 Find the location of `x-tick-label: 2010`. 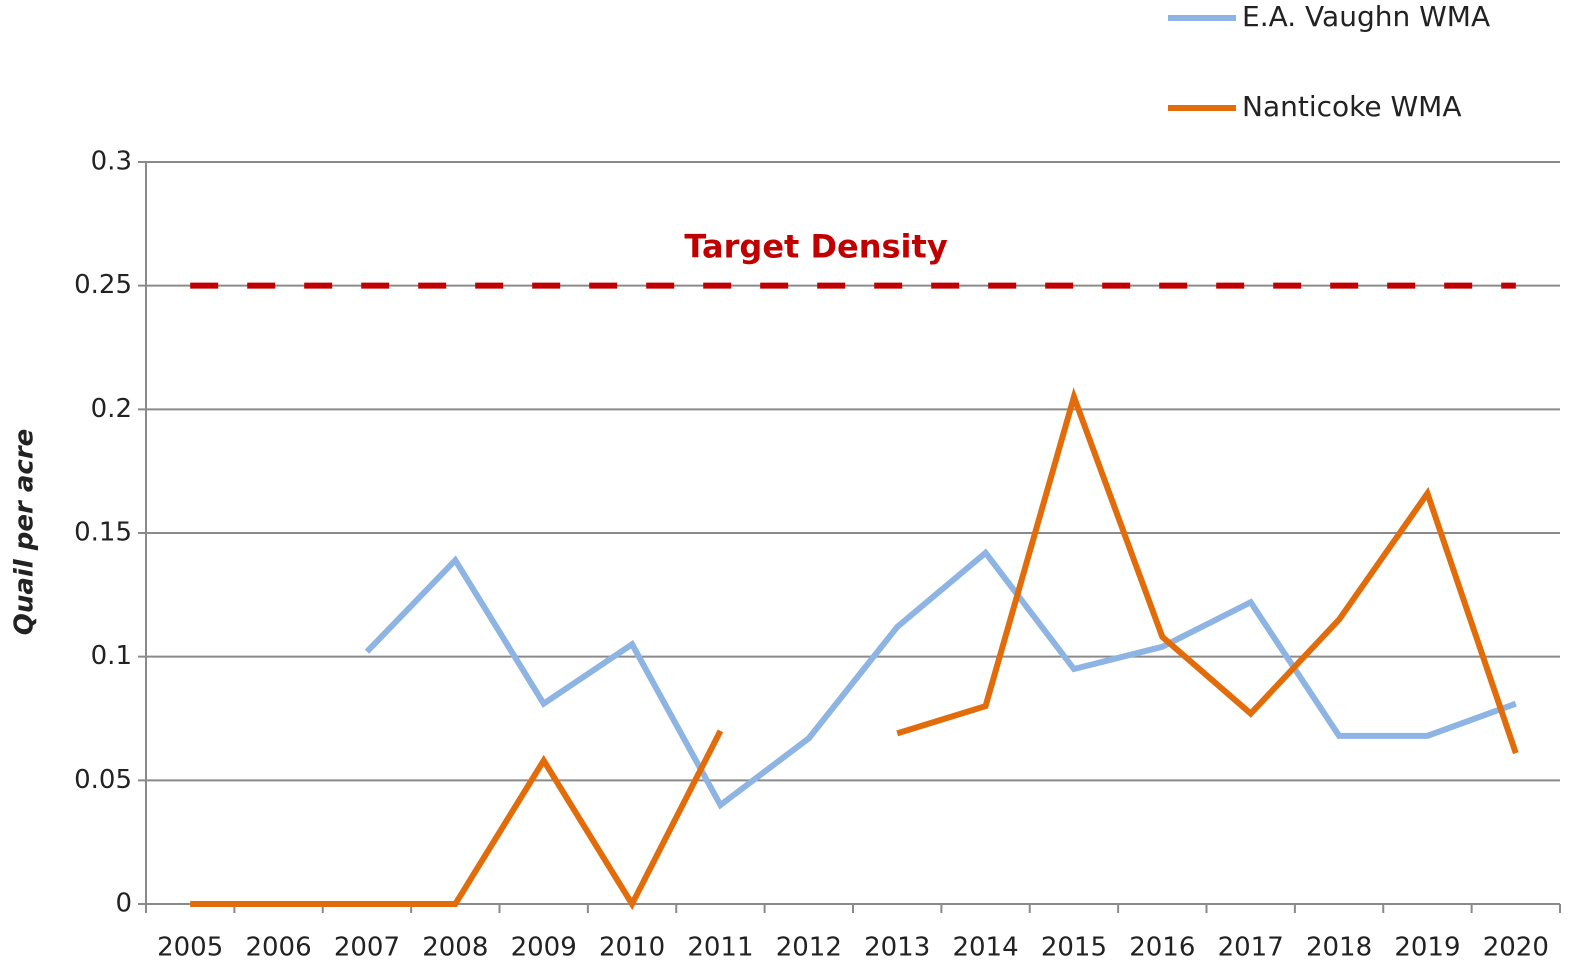

x-tick-label: 2010 is located at coordinates (632, 948).